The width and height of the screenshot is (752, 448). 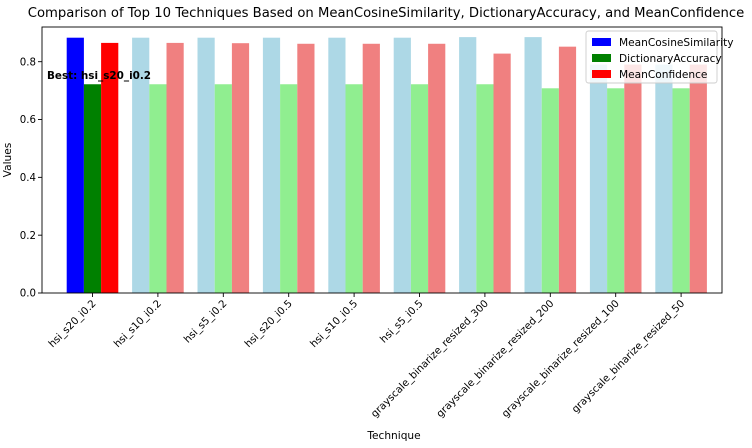 What do you see at coordinates (335, 324) in the screenshot?
I see `x-tick-label: hsi_s10_i0.5` at bounding box center [335, 324].